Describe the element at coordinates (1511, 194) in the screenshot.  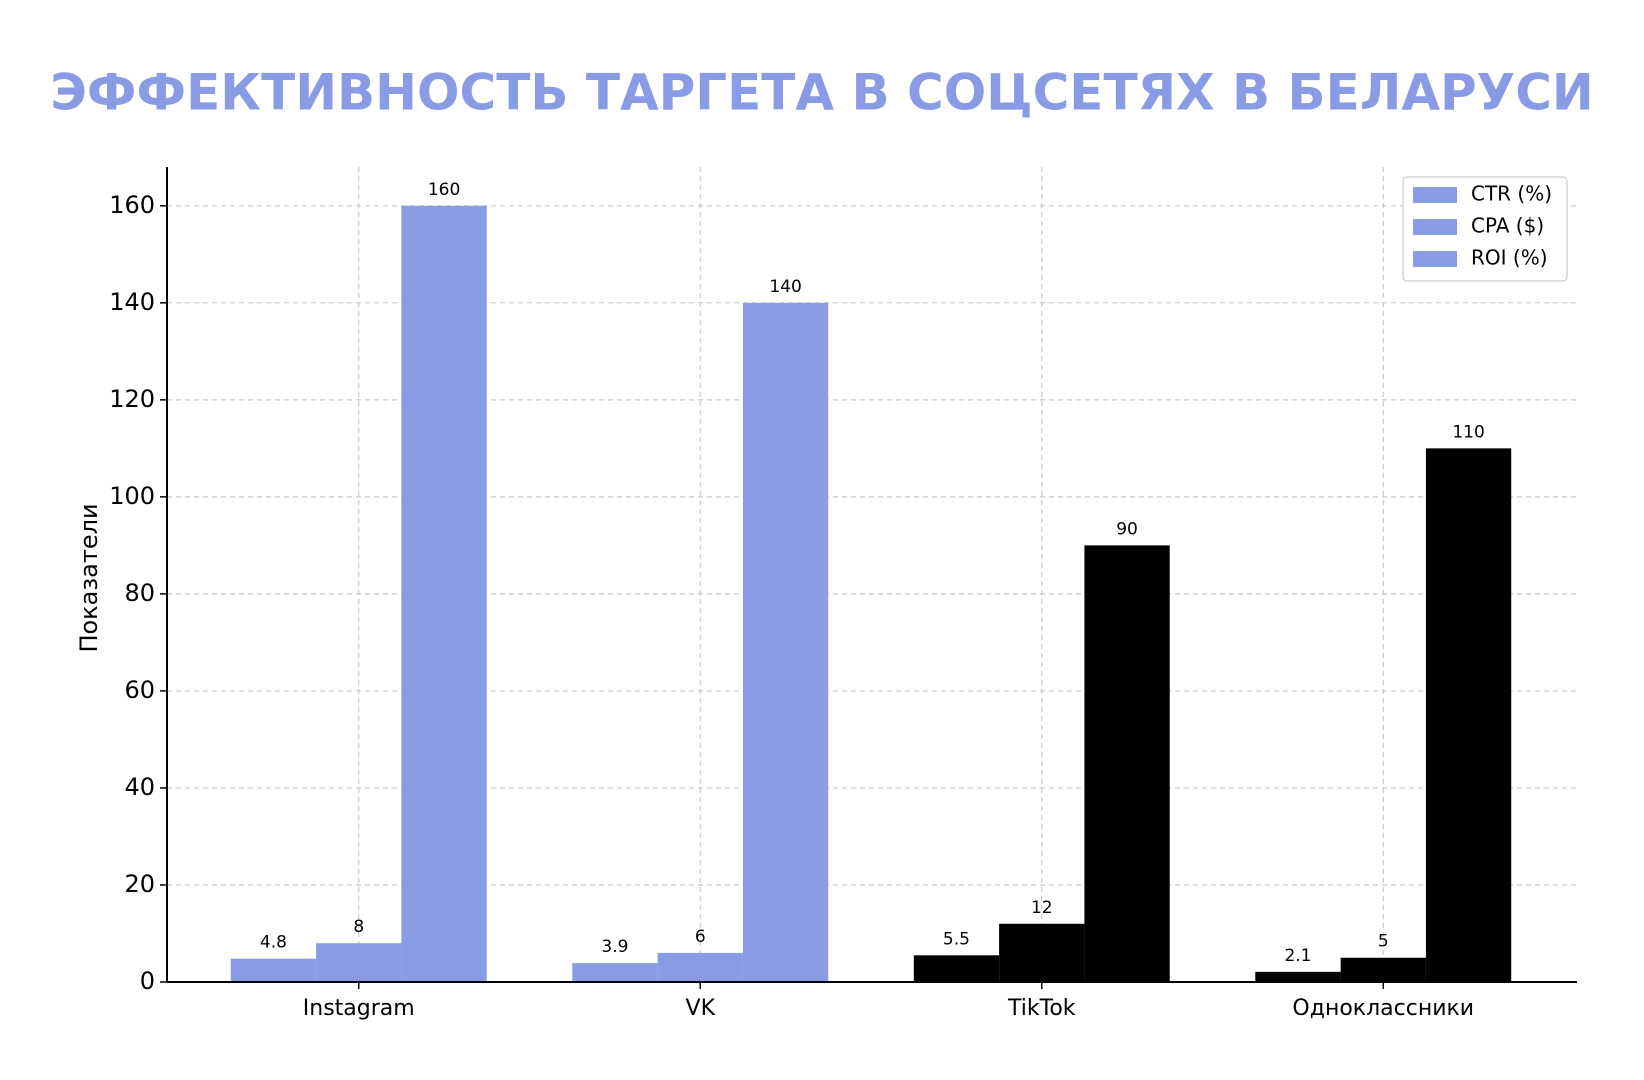
I see `legend-label: CTR (%)` at that location.